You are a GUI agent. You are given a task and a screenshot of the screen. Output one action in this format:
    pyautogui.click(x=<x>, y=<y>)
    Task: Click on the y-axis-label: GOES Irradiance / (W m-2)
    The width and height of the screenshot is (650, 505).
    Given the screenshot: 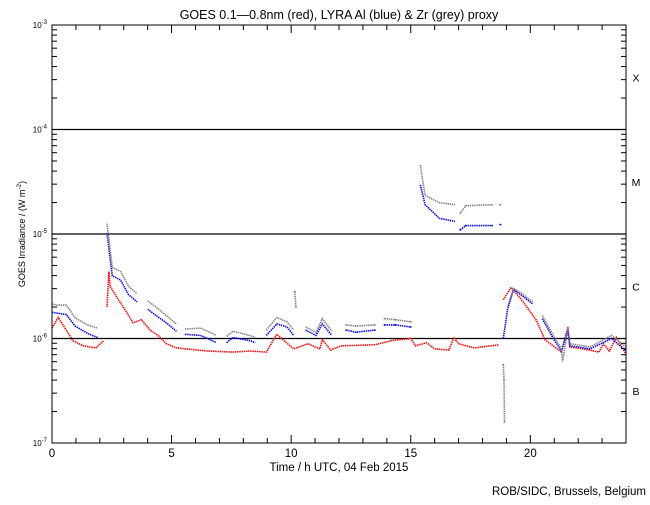 What is the action you would take?
    pyautogui.click(x=21, y=234)
    